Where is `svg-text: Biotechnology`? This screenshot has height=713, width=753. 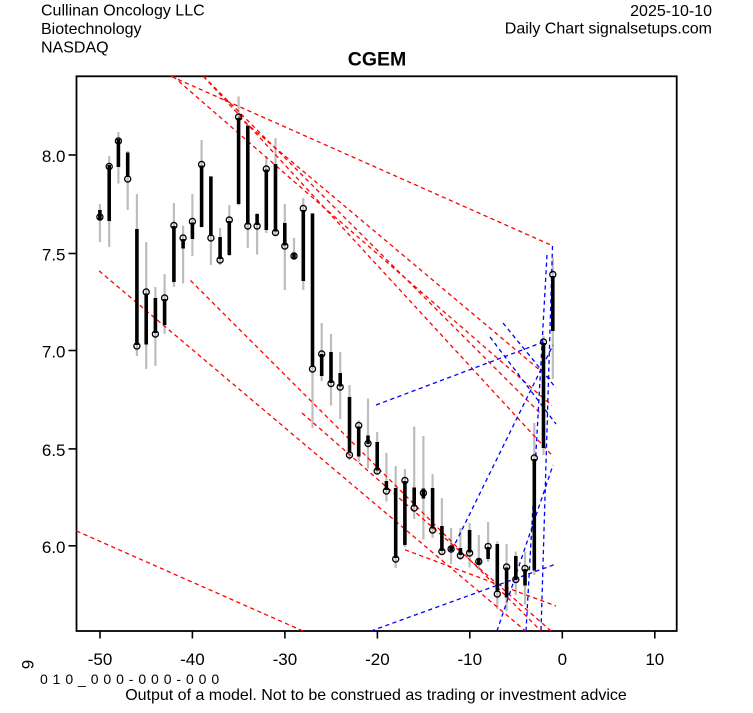 svg-text: Biotechnology is located at coordinates (91, 29).